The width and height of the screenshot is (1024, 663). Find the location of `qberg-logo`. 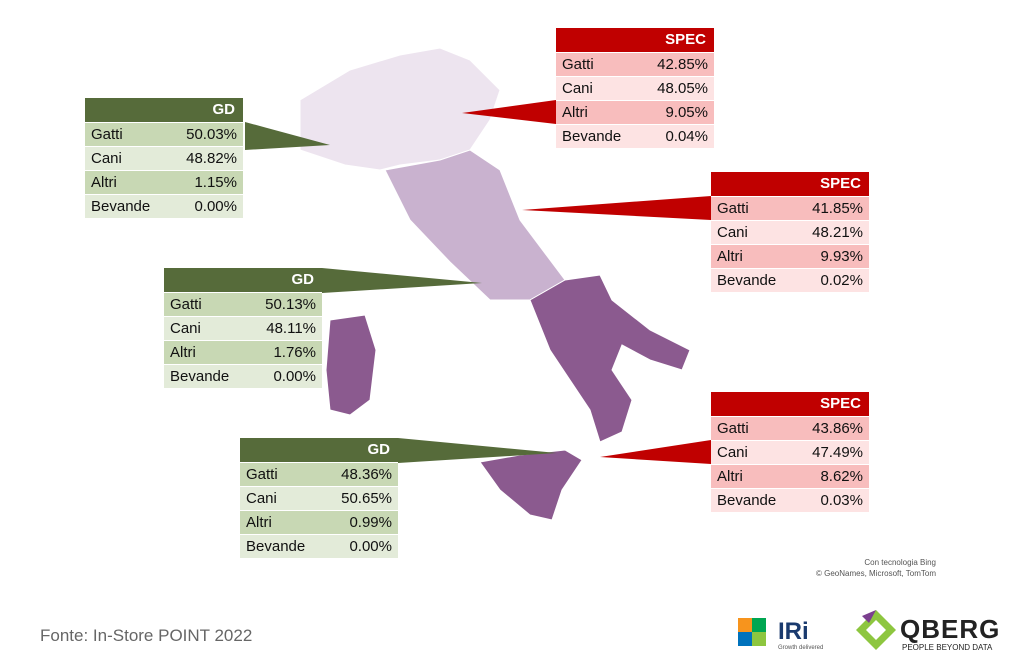

qberg-logo is located at coordinates (876, 630).